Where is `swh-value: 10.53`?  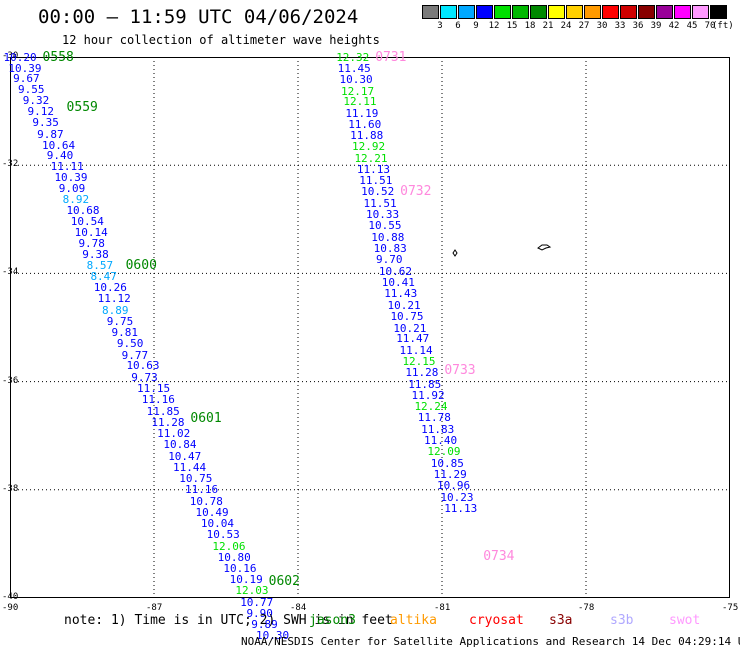 swh-value: 10.53 is located at coordinates (223, 535).